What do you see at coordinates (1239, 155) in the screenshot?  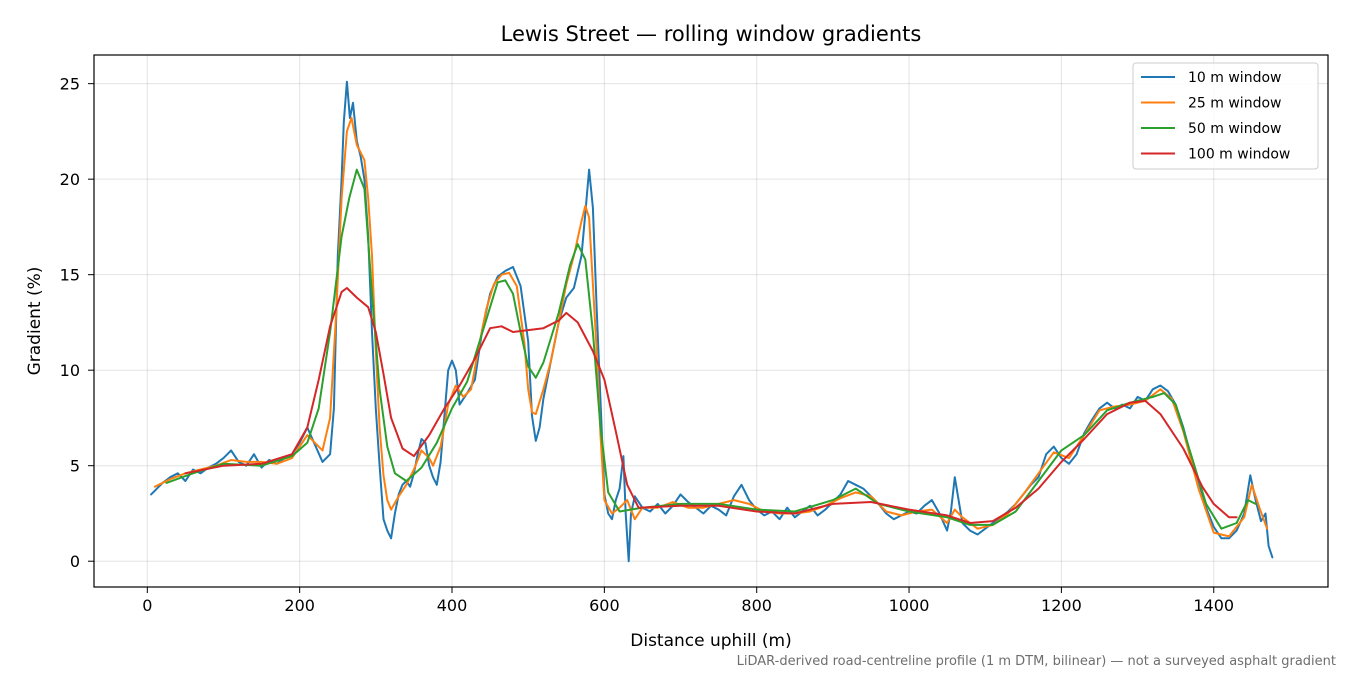 I see `legend-label-100-m-window: 100 m window` at bounding box center [1239, 155].